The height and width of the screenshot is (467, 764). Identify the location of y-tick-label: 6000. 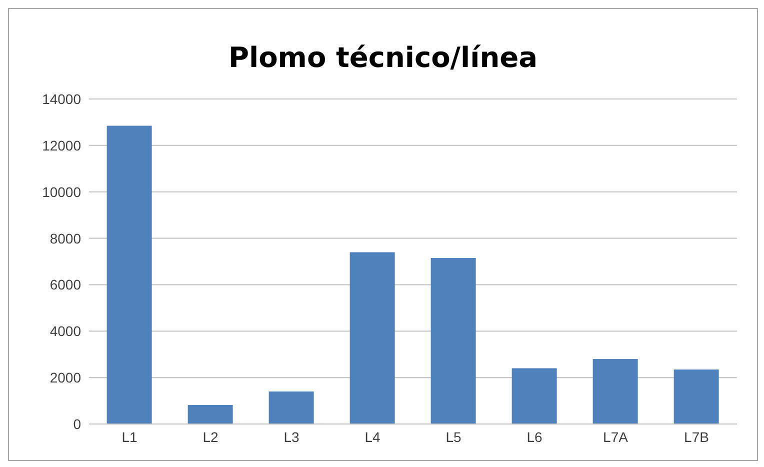
(66, 284).